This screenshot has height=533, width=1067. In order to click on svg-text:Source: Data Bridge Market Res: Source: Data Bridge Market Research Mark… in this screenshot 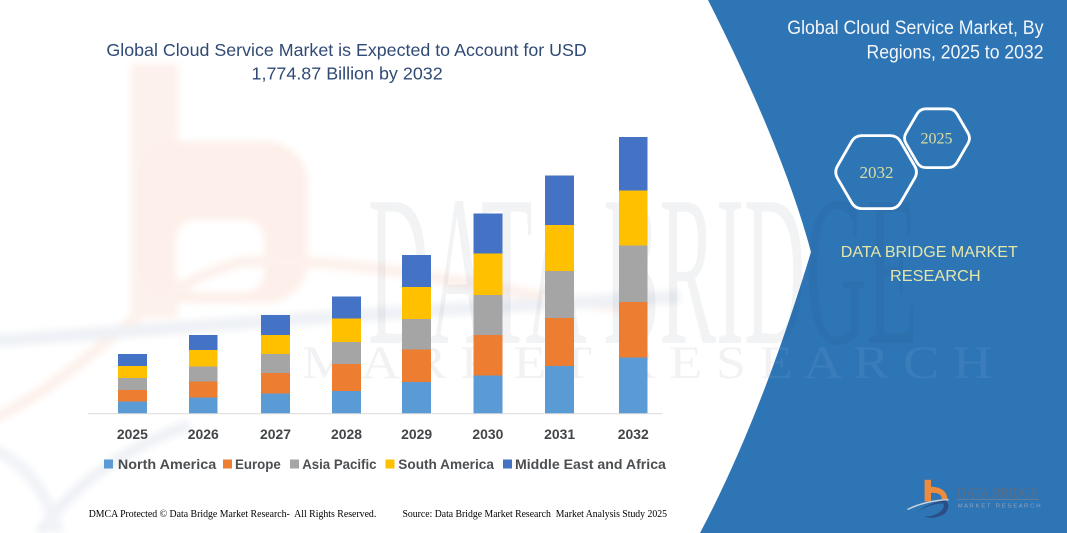, I will do `click(535, 514)`.